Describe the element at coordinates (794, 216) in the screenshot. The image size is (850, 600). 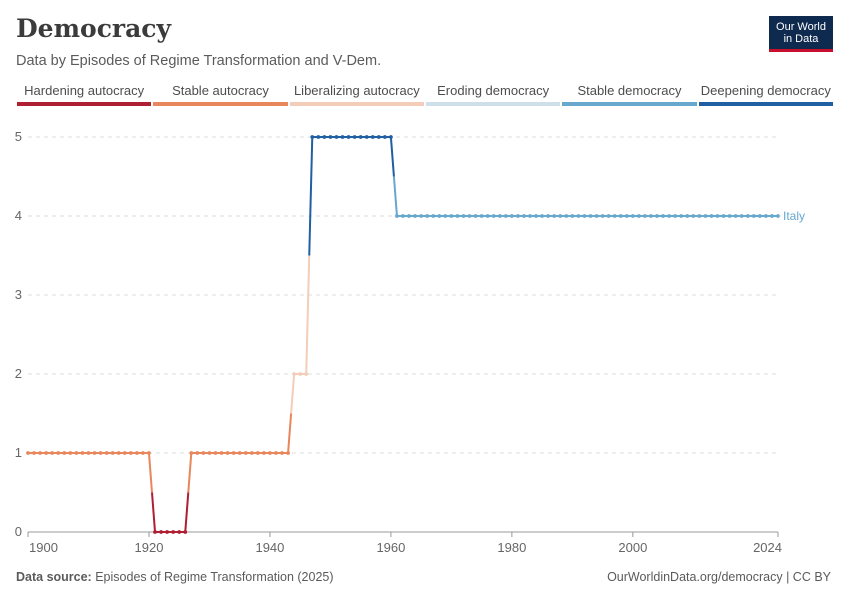
I see `series-label: Italy` at that location.